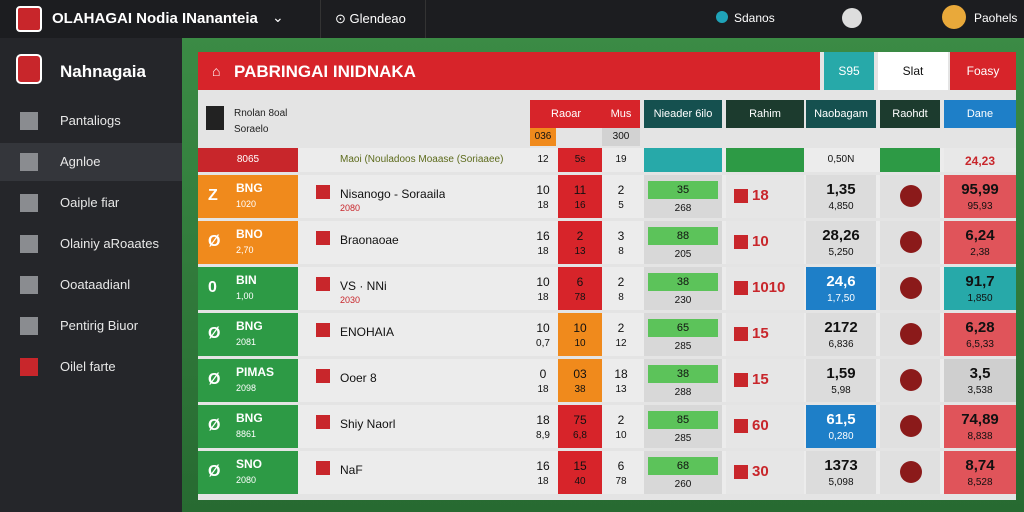  I want to click on c-pill: 38, so click(683, 374).